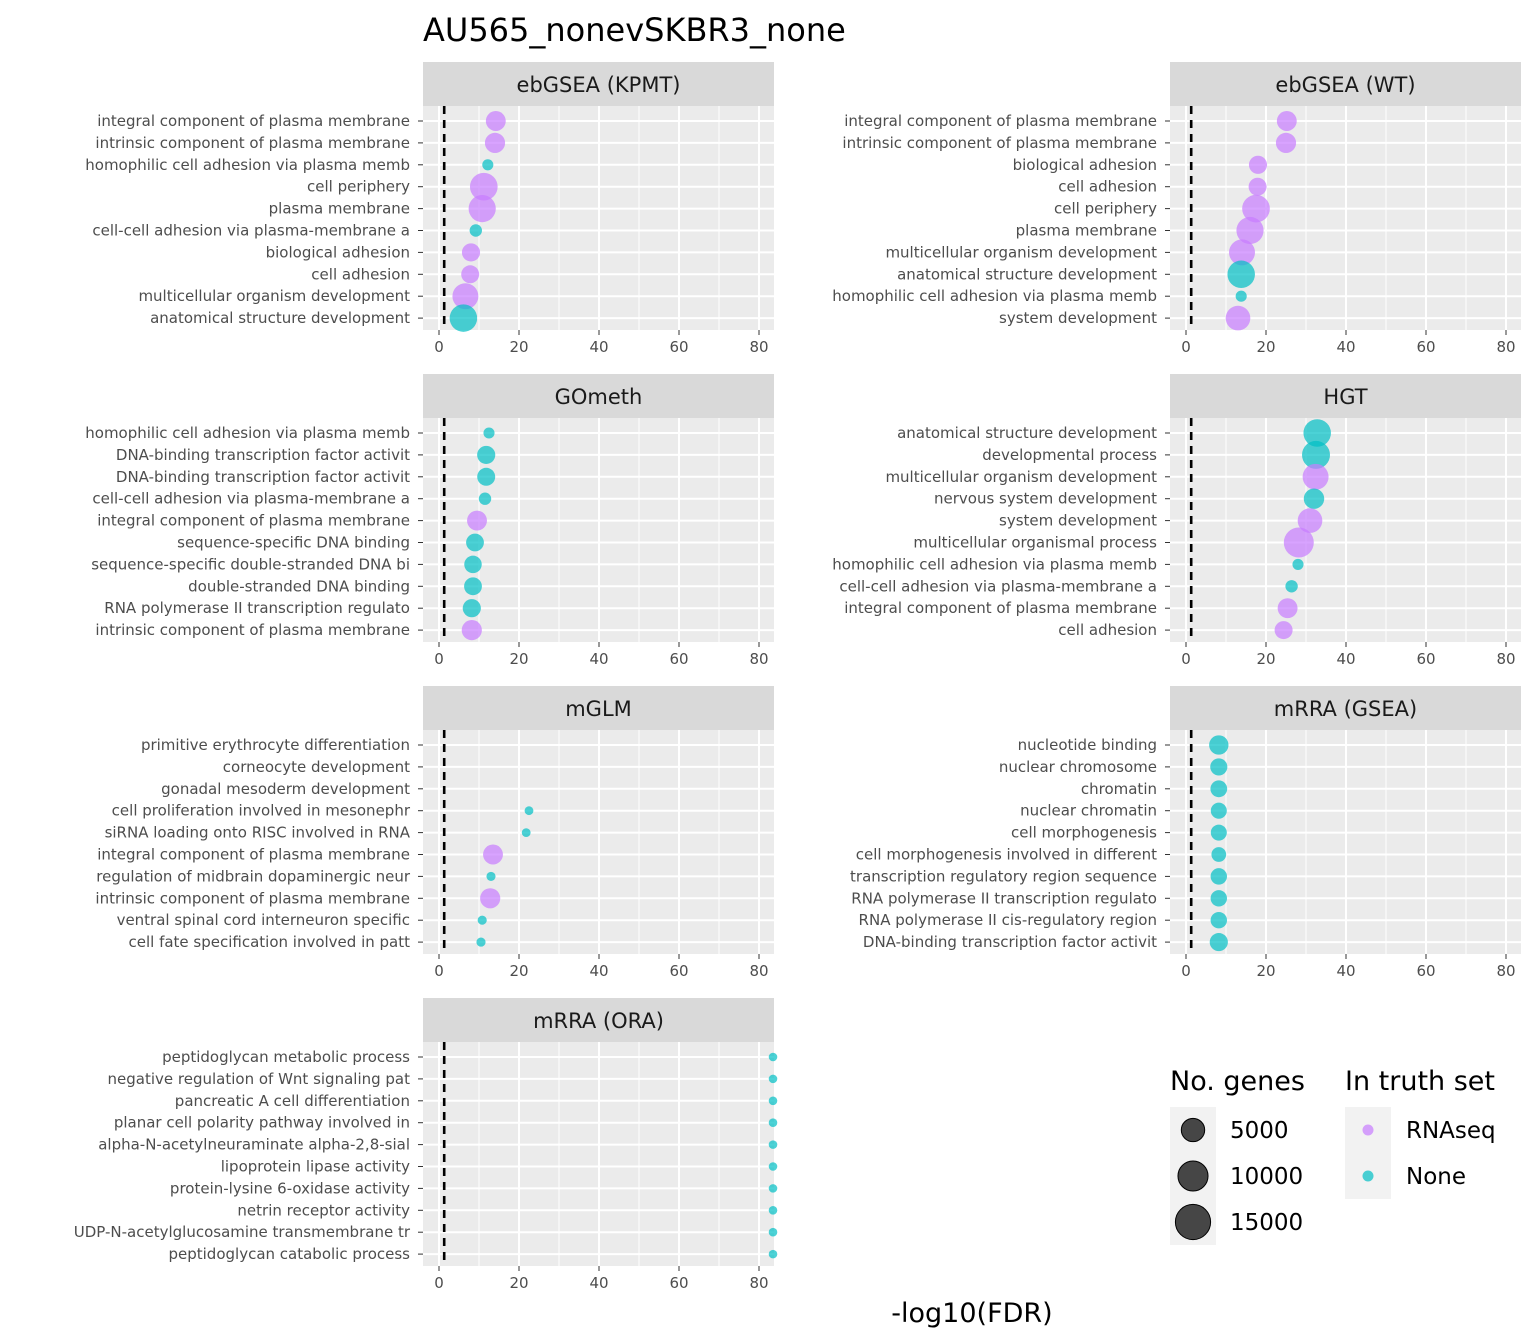  I want to click on y-tick-label: plasma membrane, so click(1086, 231).